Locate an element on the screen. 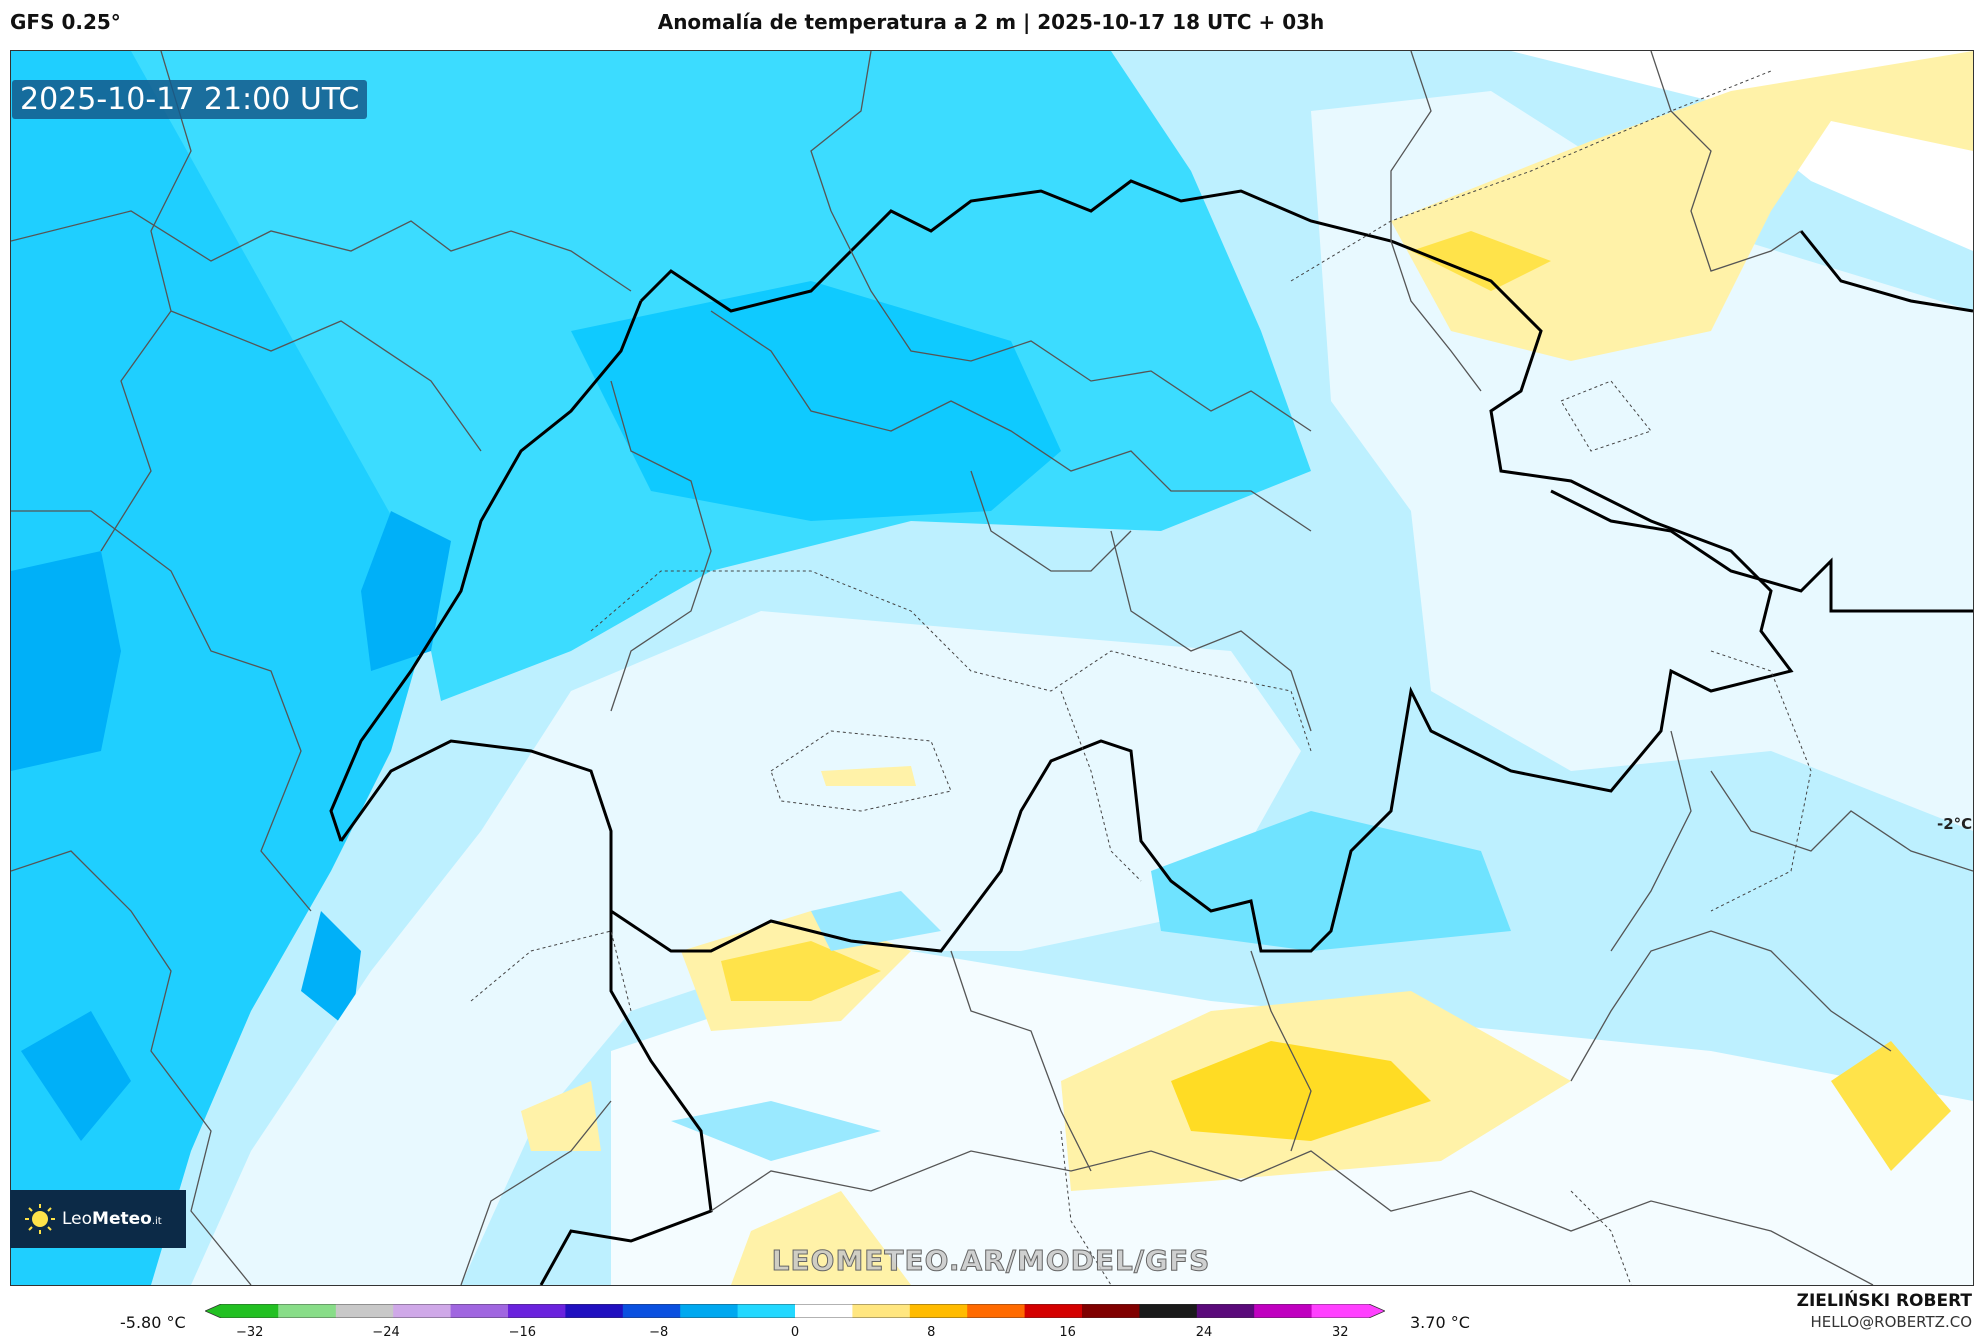 This screenshot has width=1982, height=1340. site-watermark: LEOMETEO.AR/MODEL/GFS is located at coordinates (991, 1261).